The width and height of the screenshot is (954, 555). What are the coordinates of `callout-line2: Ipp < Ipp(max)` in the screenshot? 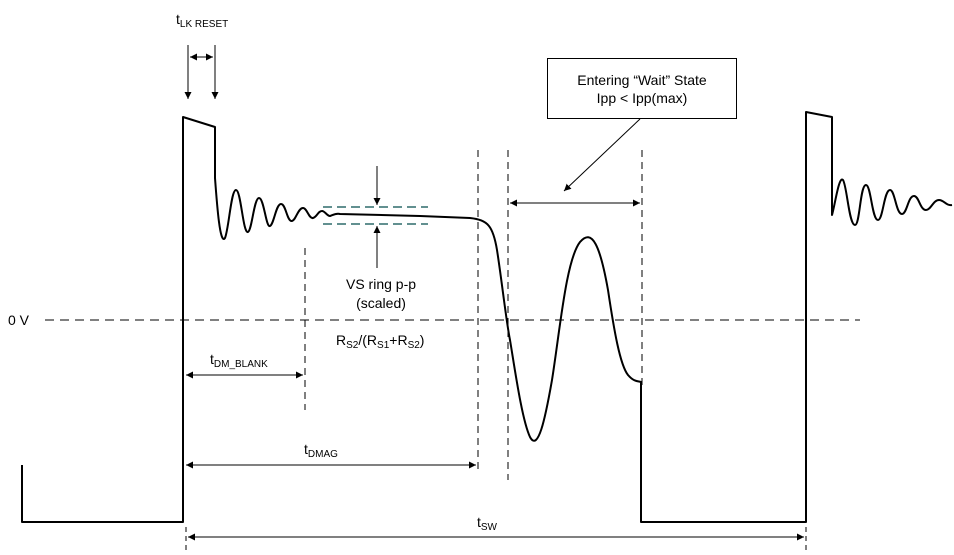 It's located at (642, 97).